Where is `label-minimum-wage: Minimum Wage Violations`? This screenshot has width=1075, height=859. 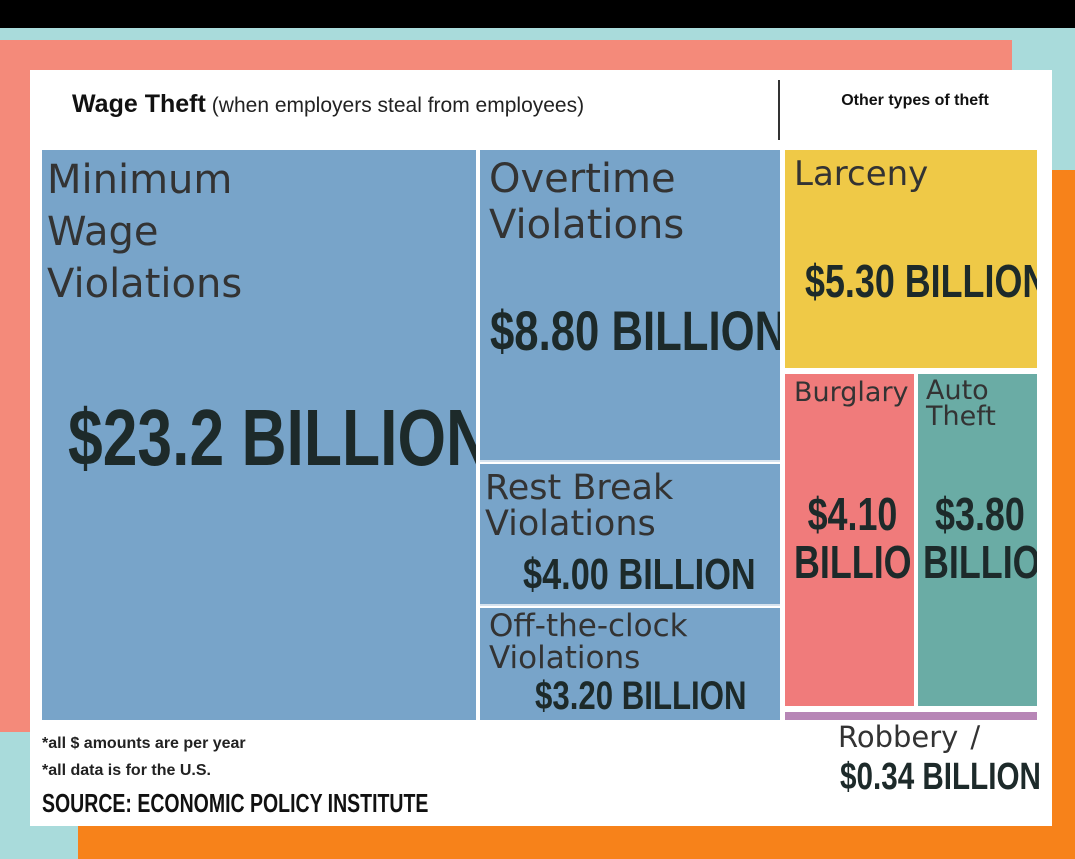 label-minimum-wage: Minimum Wage Violations is located at coordinates (145, 232).